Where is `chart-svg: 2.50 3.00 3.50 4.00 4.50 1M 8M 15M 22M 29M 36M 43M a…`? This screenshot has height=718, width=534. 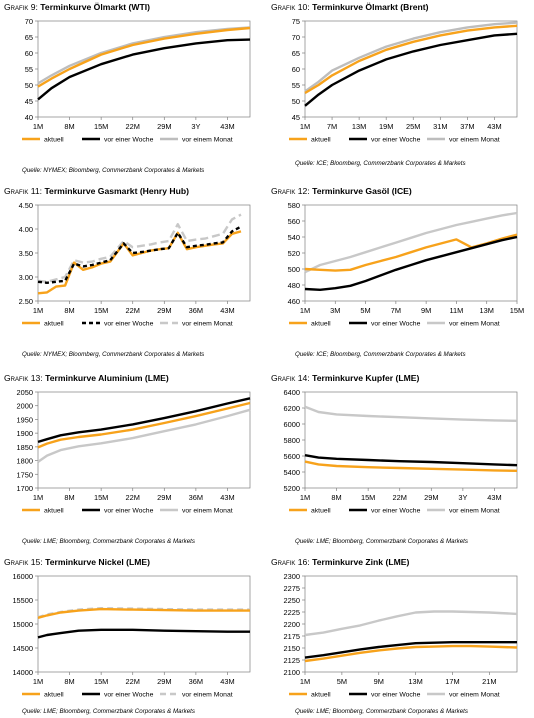 chart-svg: 2.50 3.00 3.50 4.00 4.50 1M 8M 15M 22M 29M 36M 43M a… is located at coordinates (135, 264).